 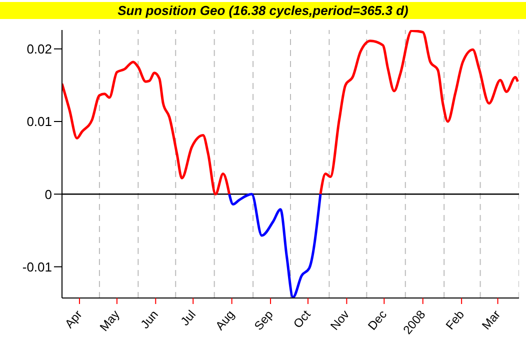 I want to click on x-tick-label: Feb, so click(x=455, y=319).